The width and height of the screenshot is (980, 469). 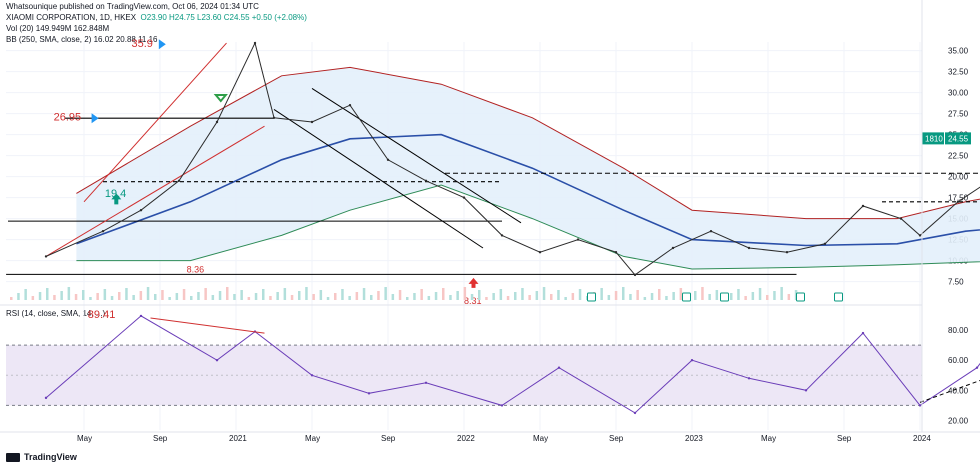 I want to click on time-tick-label: 2022, so click(x=466, y=438).